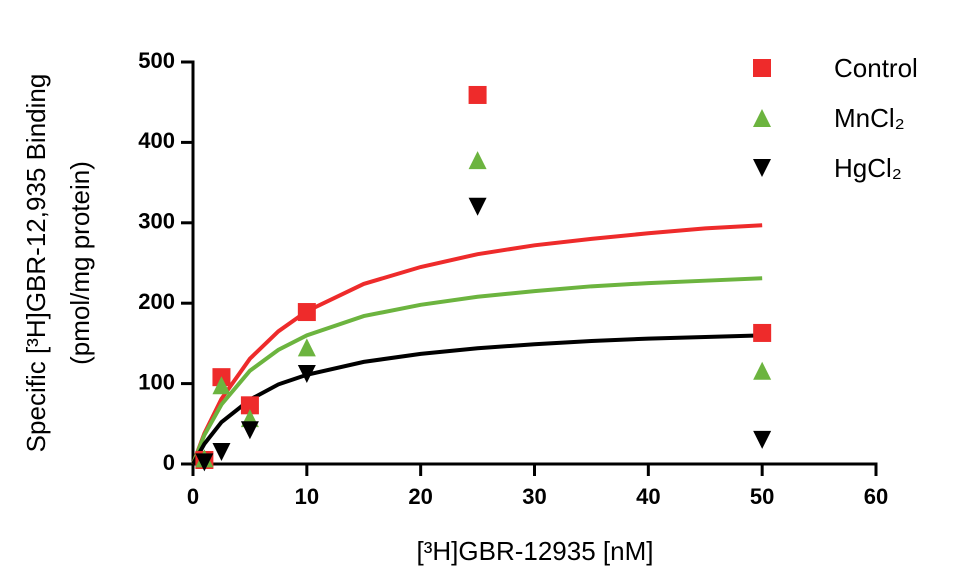 The image size is (955, 575). What do you see at coordinates (876, 496) in the screenshot?
I see `x-tick-label: 60` at bounding box center [876, 496].